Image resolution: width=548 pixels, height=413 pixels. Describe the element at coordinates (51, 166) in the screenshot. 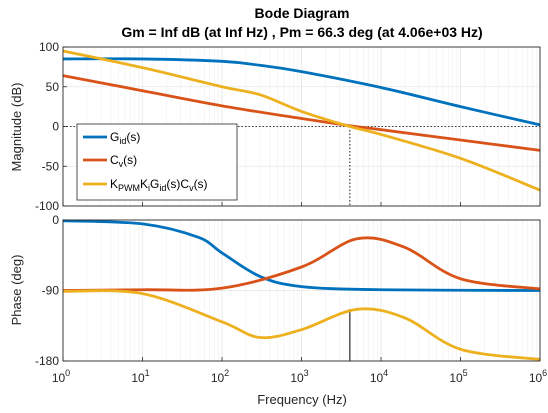

I see `y-tick-label: -50` at that location.